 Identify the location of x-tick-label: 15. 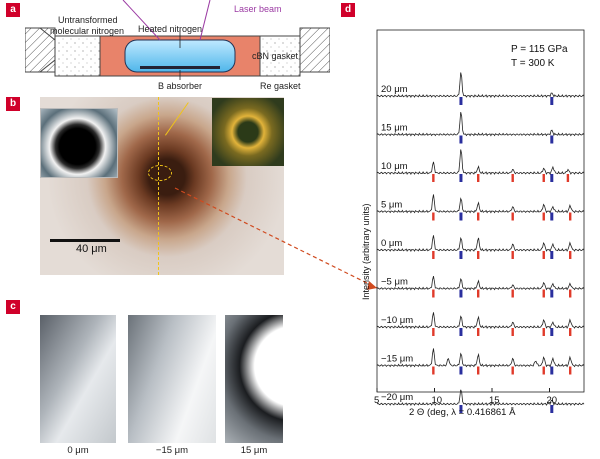
(494, 400).